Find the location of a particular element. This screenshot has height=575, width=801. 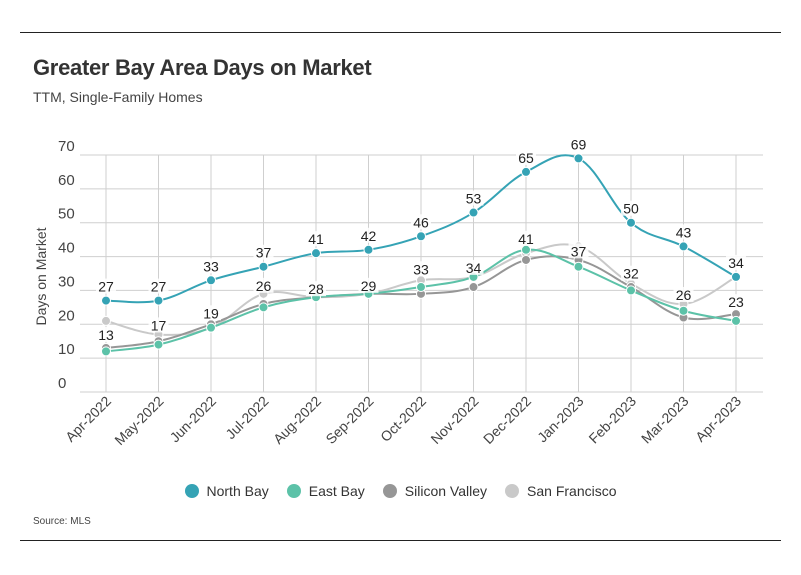

x-tick-label: Jul-2022 is located at coordinates (246, 417).